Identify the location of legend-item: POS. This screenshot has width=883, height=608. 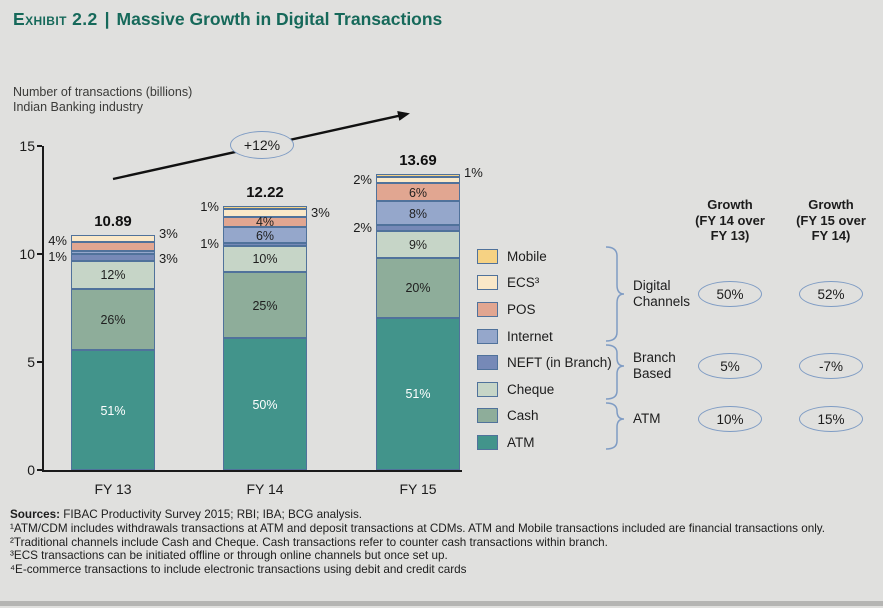
(544, 309).